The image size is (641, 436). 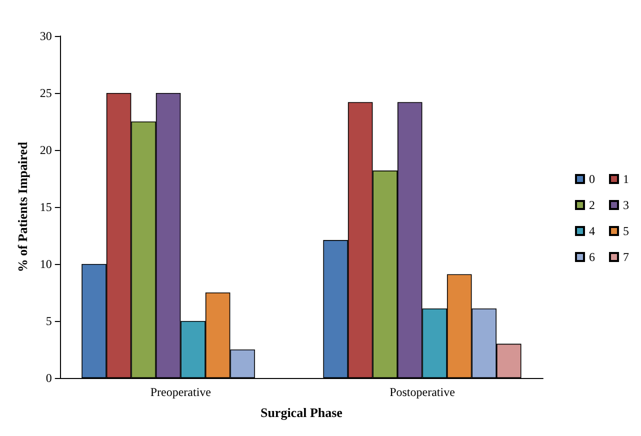 I want to click on y-tick-label: 20, so click(x=46, y=150).